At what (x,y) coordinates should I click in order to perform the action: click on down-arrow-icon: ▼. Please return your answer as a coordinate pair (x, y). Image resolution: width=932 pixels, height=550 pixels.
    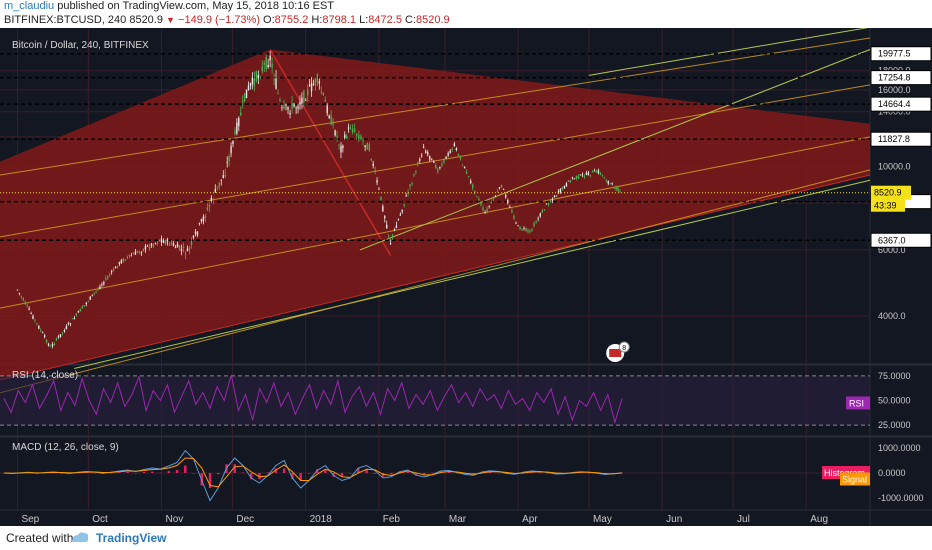
    Looking at the image, I should click on (170, 20).